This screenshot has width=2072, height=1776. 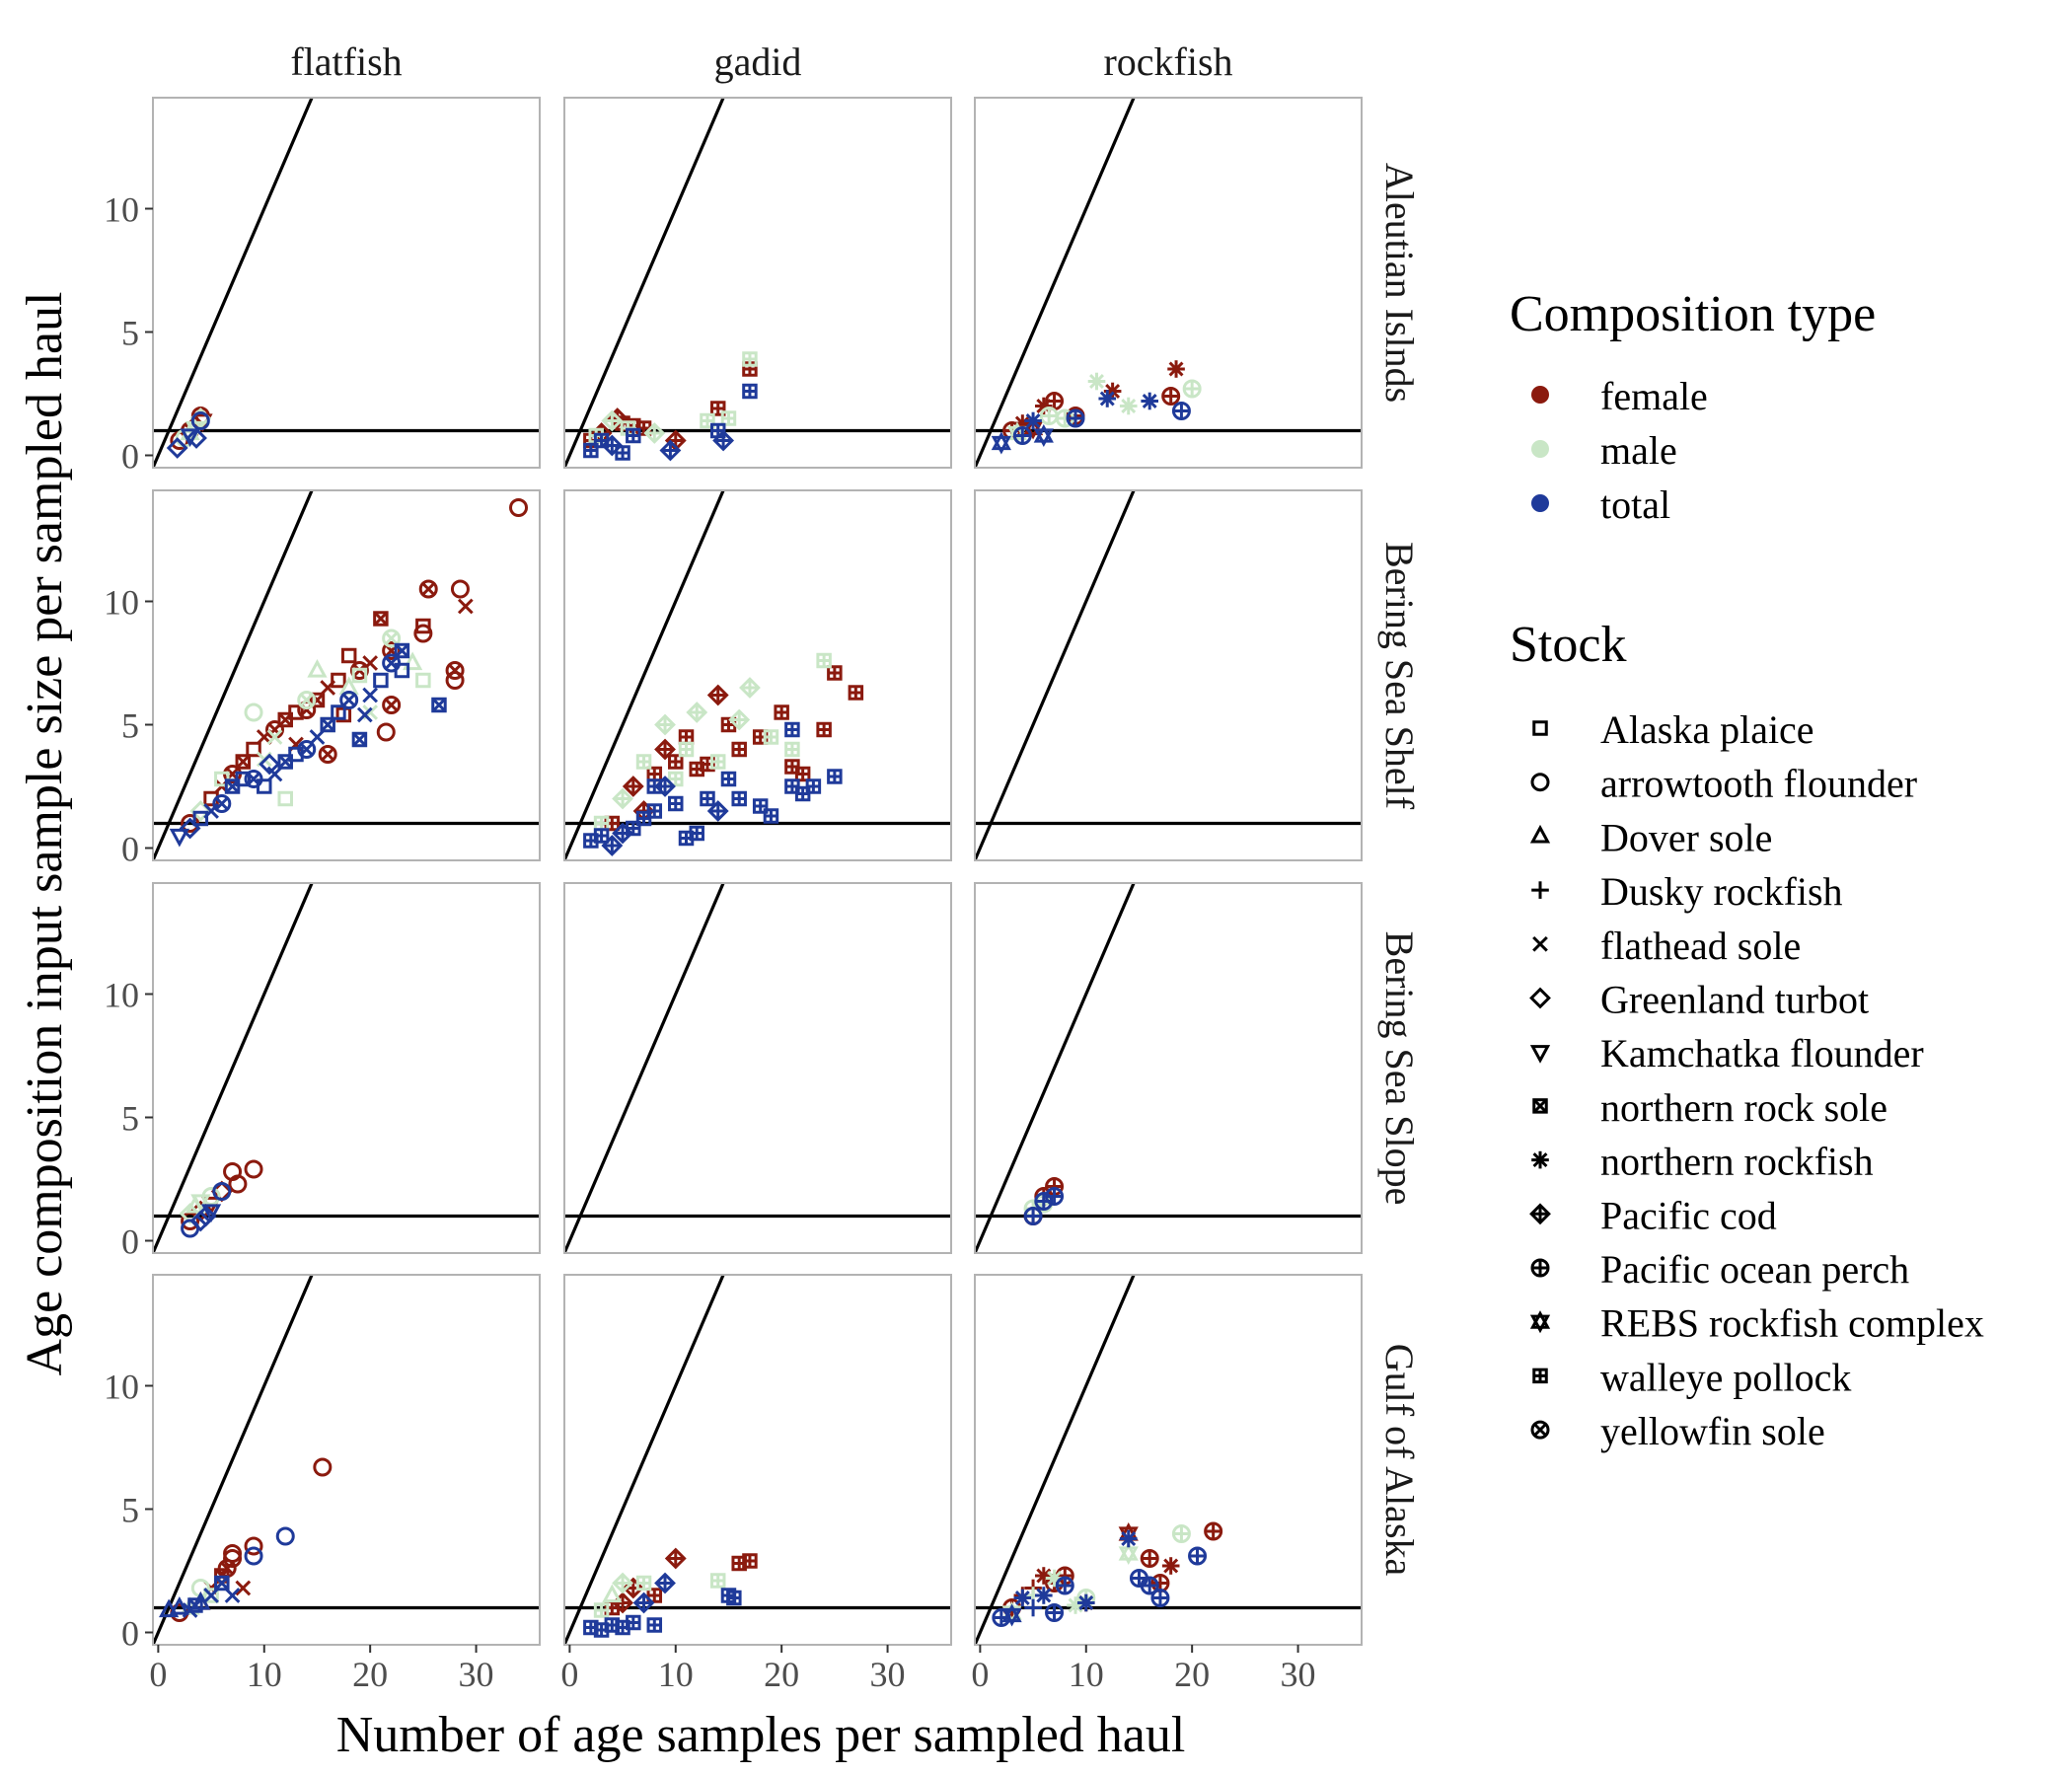 What do you see at coordinates (1540, 1214) in the screenshot?
I see `legend-key-pacific-cod` at bounding box center [1540, 1214].